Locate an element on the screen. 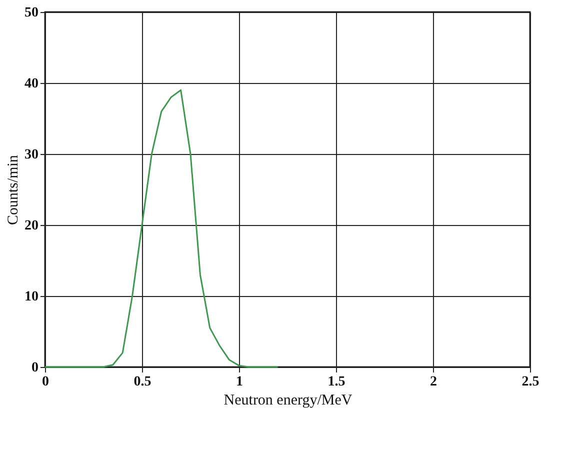 The image size is (579, 466). x-tick-label: 0.5 is located at coordinates (143, 382).